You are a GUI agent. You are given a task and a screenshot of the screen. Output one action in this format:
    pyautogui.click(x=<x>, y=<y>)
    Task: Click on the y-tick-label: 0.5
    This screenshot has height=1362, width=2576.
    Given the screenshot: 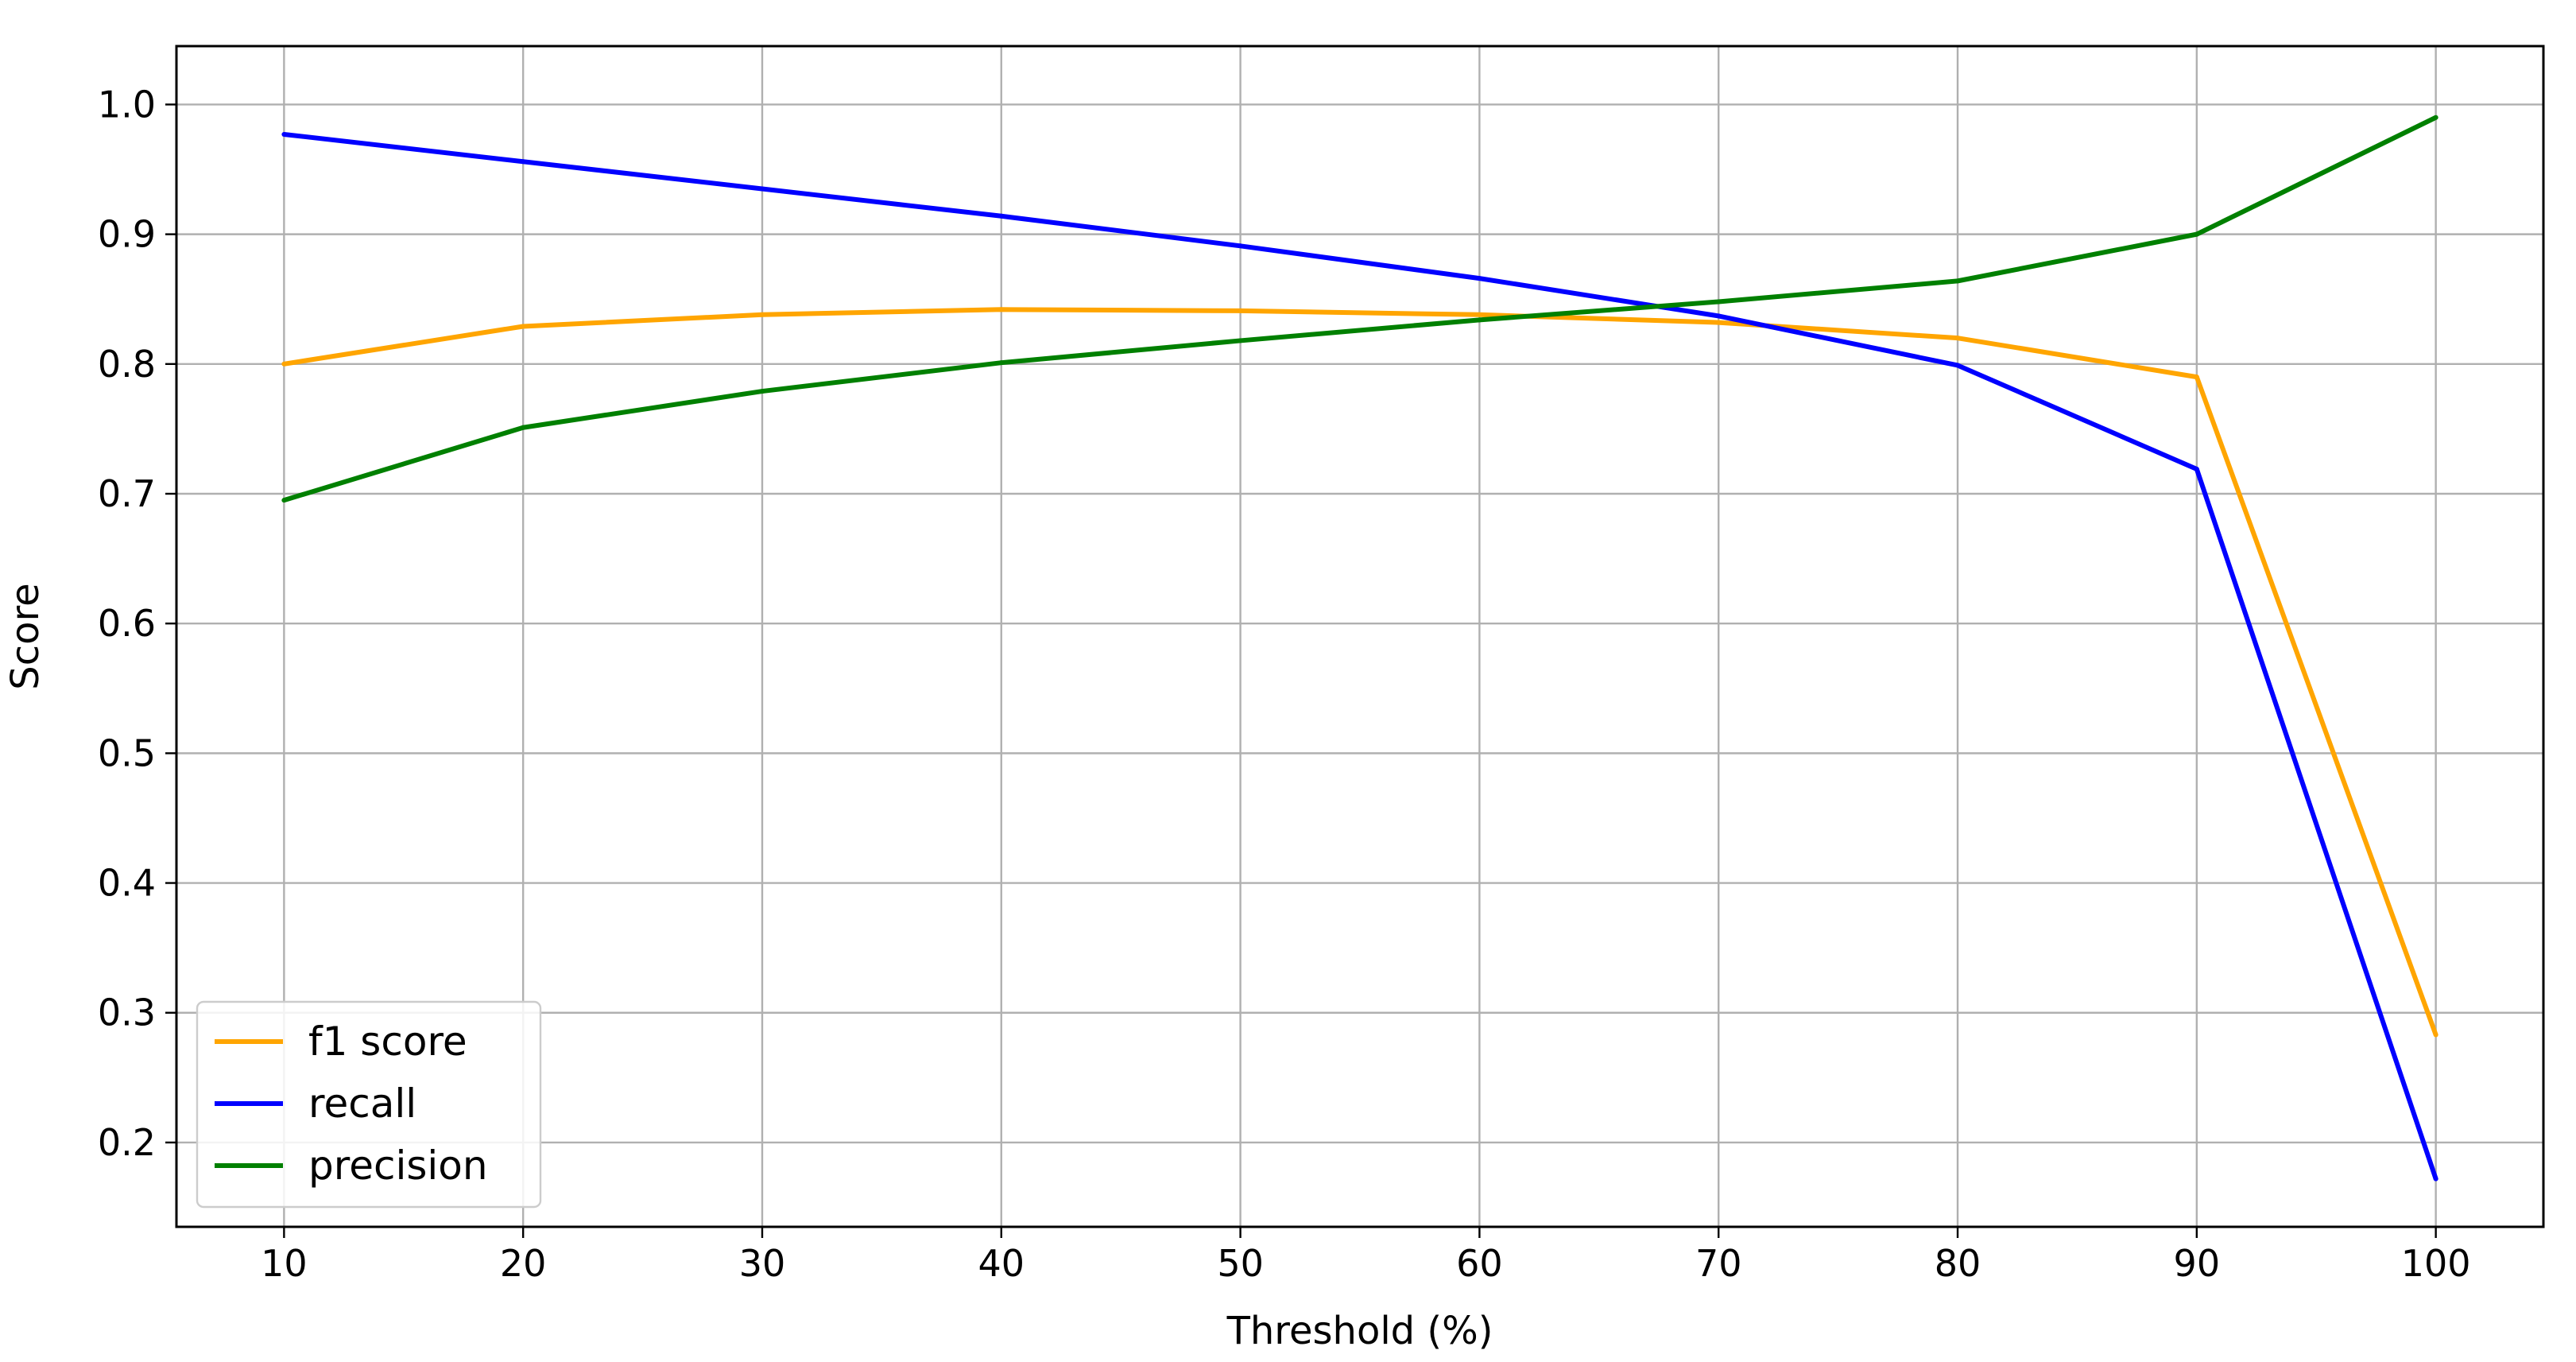 What is the action you would take?
    pyautogui.click(x=127, y=752)
    